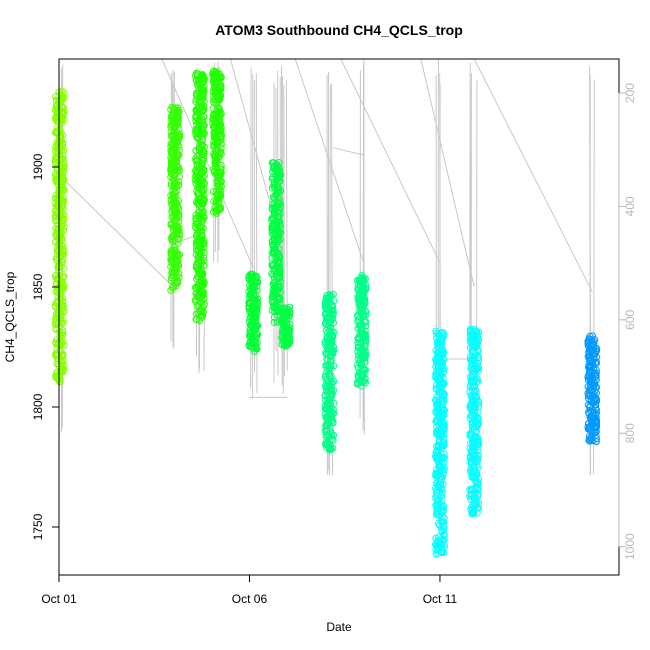 Image resolution: width=650 pixels, height=650 pixels. I want to click on chart-title: ATOM3 Southbound CH4_QCLS_trop, so click(339, 30).